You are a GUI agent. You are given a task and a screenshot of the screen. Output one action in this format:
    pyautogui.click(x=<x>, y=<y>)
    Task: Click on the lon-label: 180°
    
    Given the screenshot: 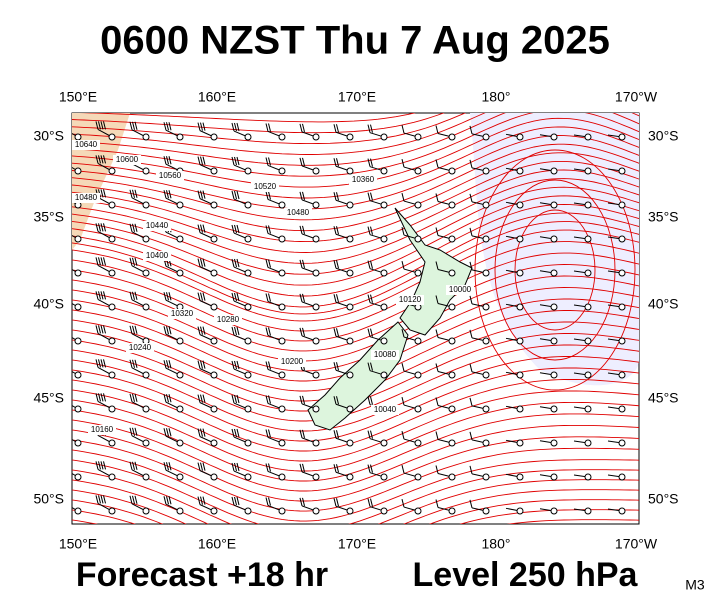 What is the action you would take?
    pyautogui.click(x=496, y=97)
    